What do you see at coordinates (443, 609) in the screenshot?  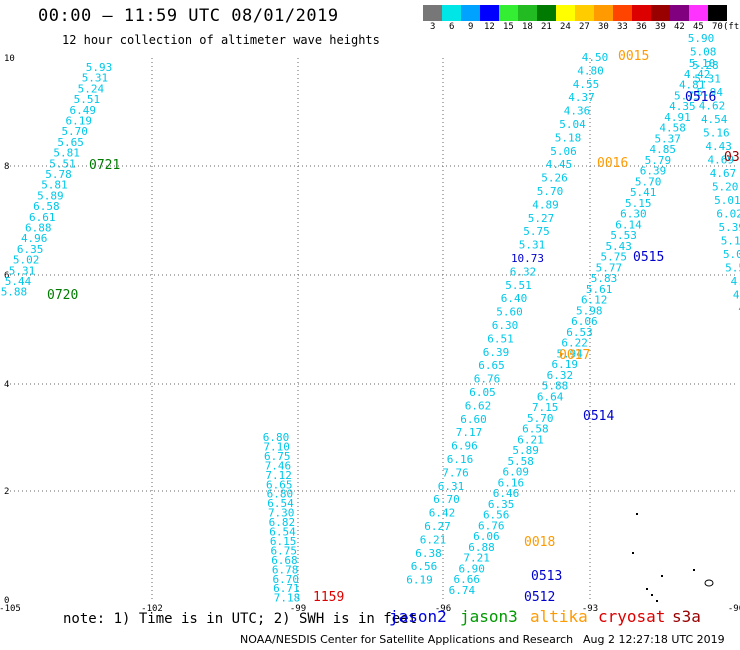 I see `x-tick-label: -96` at bounding box center [443, 609].